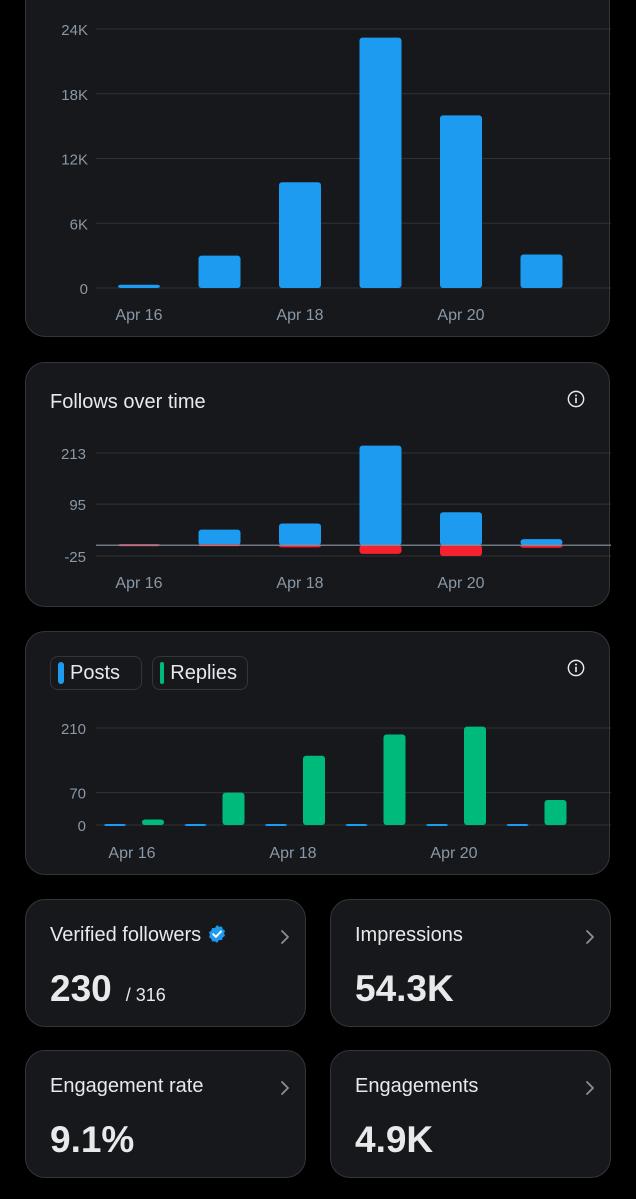 The image size is (636, 1199). I want to click on y-tick-label: 18K, so click(74, 95).